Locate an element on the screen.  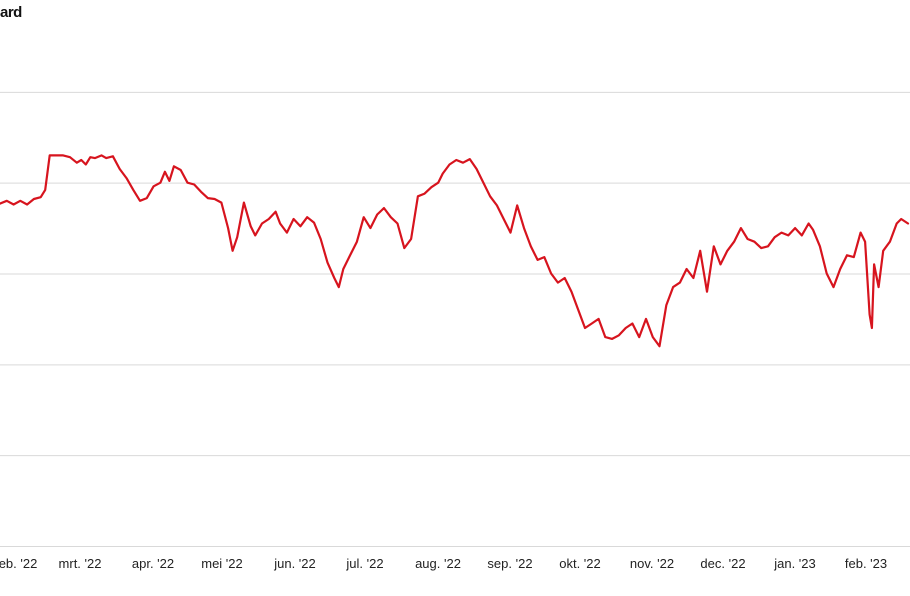
x-tick-label: eb. '22 is located at coordinates (18, 563).